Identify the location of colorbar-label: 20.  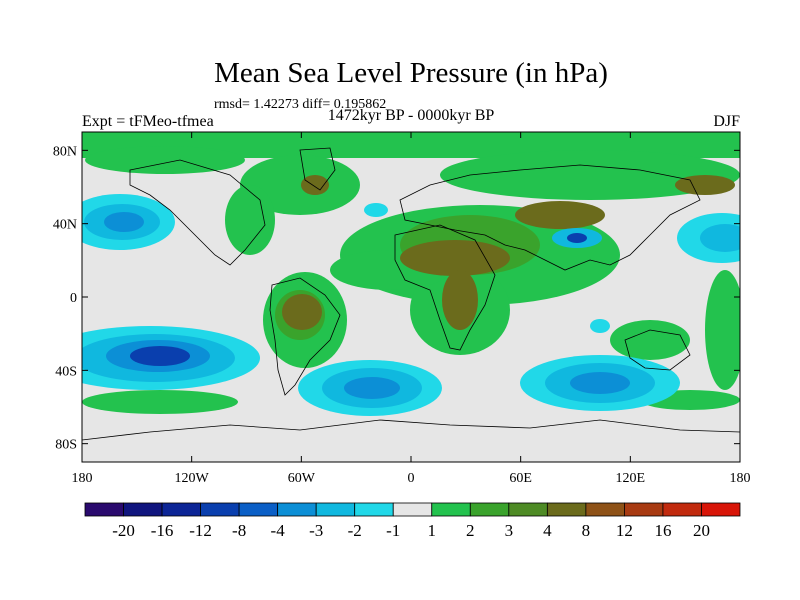
(701, 530).